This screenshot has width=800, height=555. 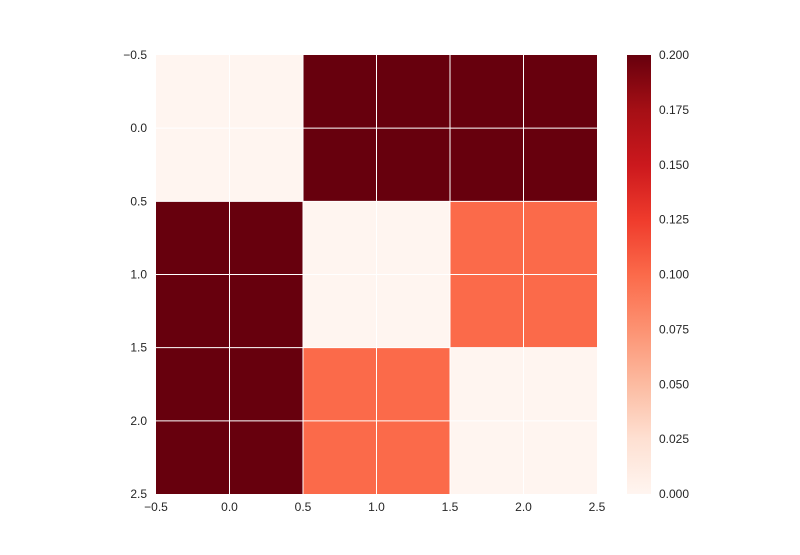 What do you see at coordinates (138, 128) in the screenshot?
I see `y-tick-label: 0.0` at bounding box center [138, 128].